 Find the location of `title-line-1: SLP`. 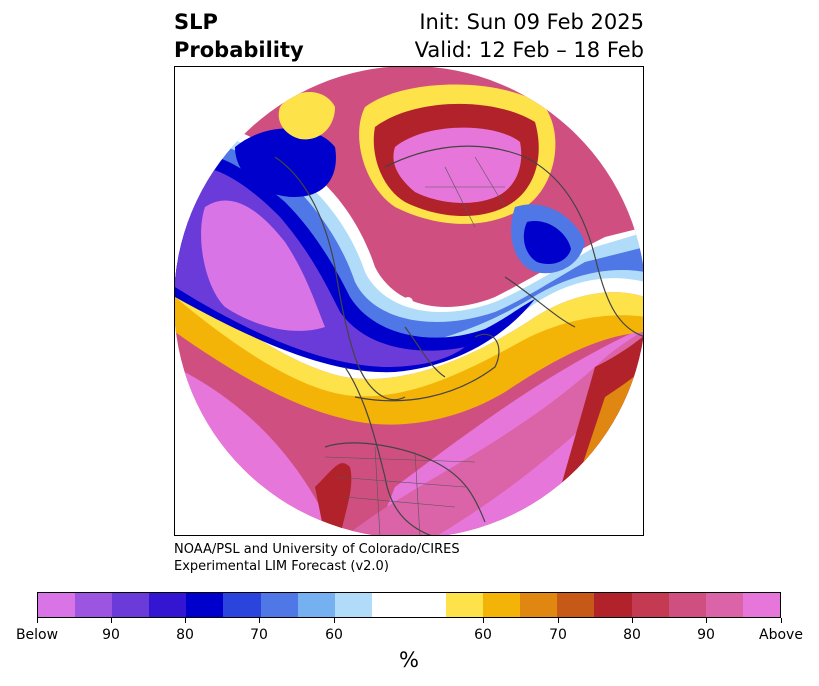

title-line-1: SLP is located at coordinates (196, 22).